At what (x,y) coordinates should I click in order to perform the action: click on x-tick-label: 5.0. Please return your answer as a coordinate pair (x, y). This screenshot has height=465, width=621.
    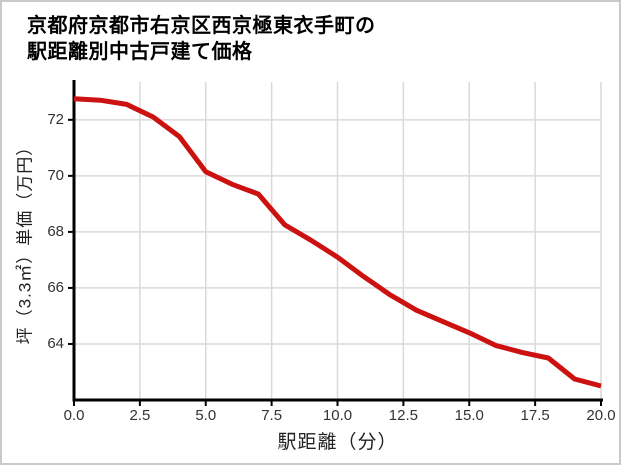
    Looking at the image, I should click on (206, 415).